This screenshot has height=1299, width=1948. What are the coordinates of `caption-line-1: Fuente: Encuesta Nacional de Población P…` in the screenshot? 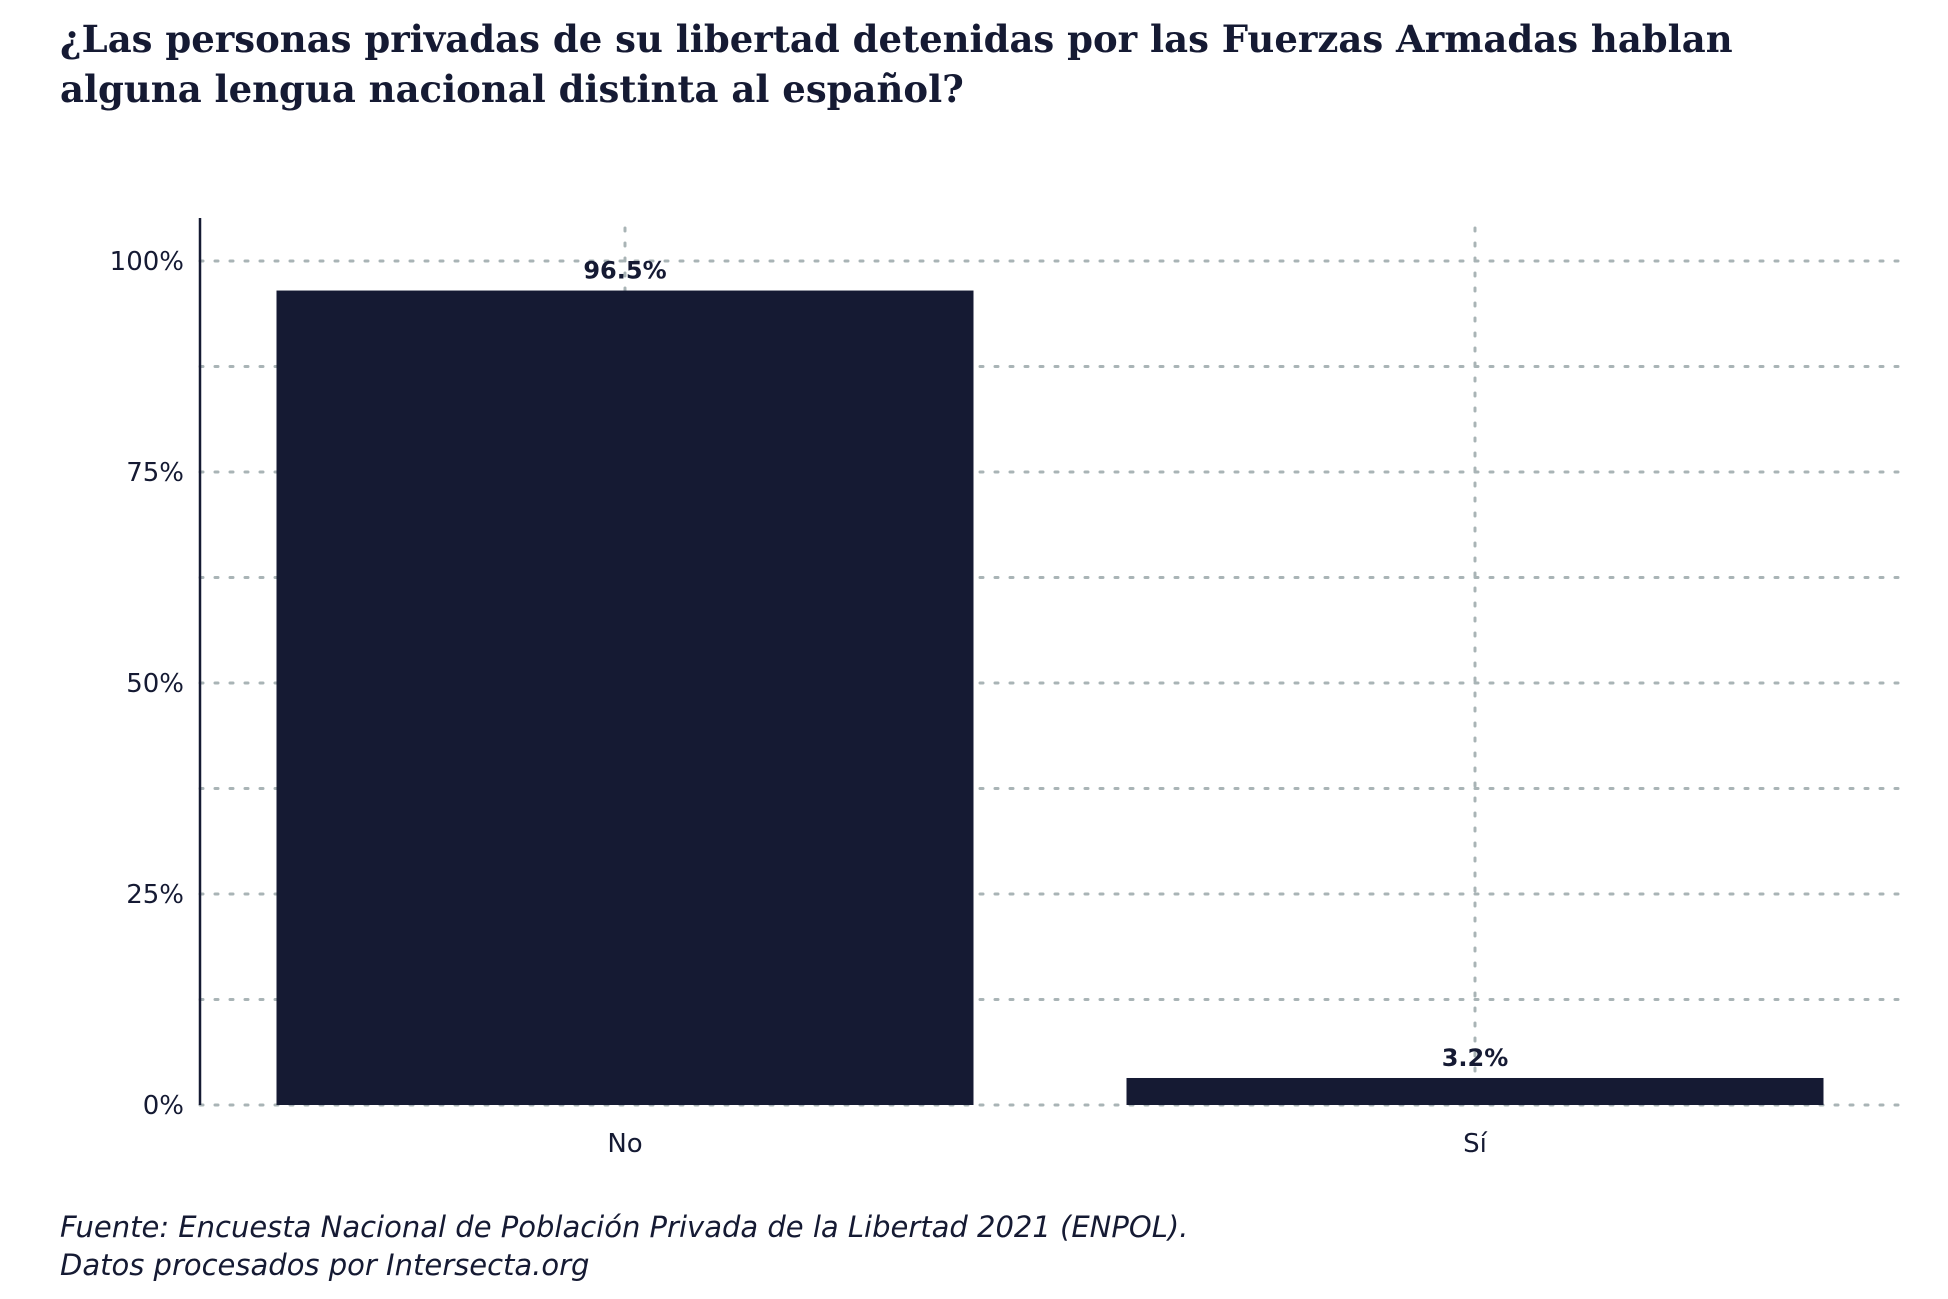 It's located at (624, 1227).